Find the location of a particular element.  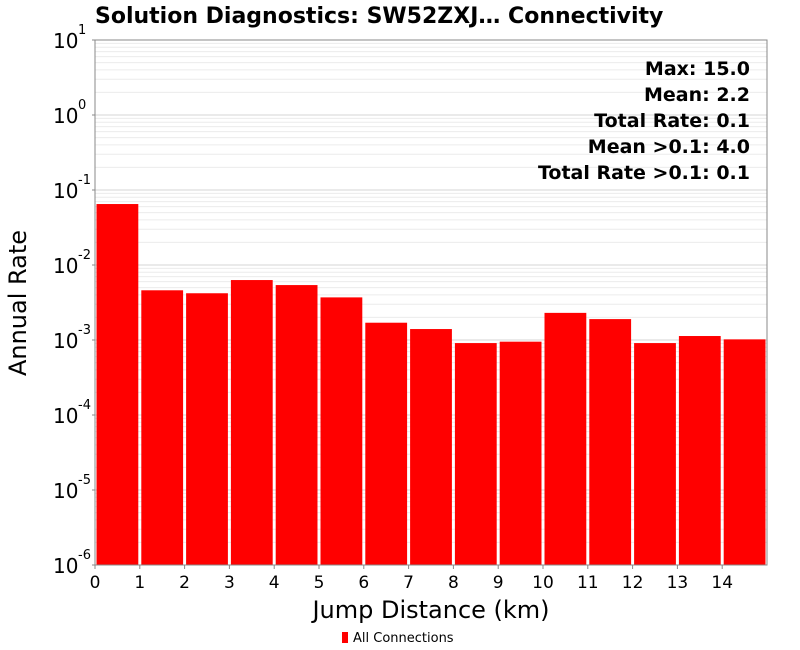

y-tick-label: 10 0 is located at coordinates (69, 113).